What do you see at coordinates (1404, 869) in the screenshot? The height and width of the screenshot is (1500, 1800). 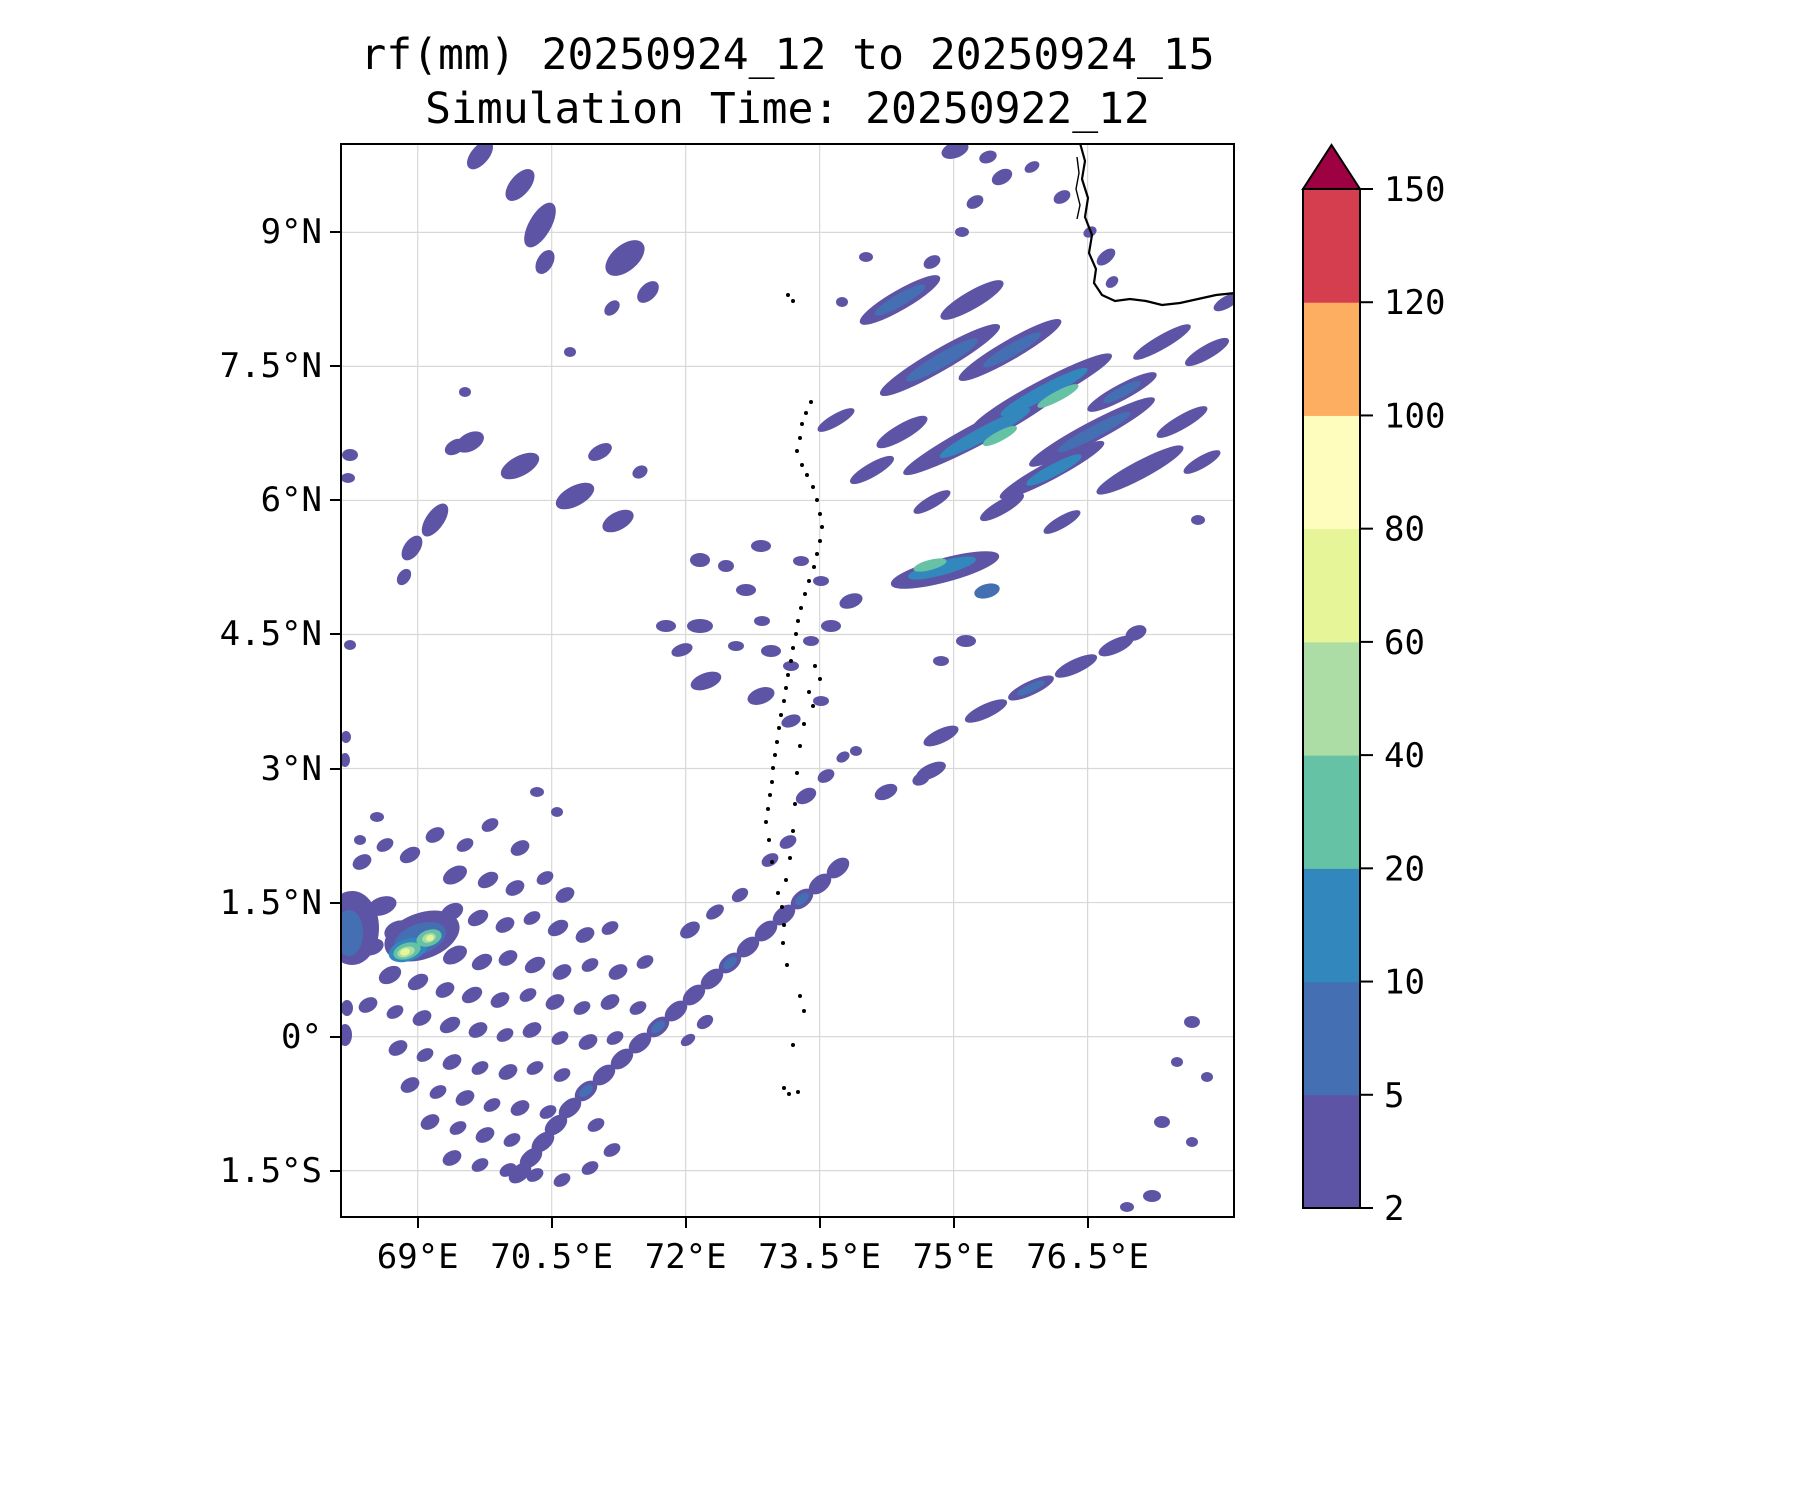 I see `colorbar-tick-label: 20` at bounding box center [1404, 869].